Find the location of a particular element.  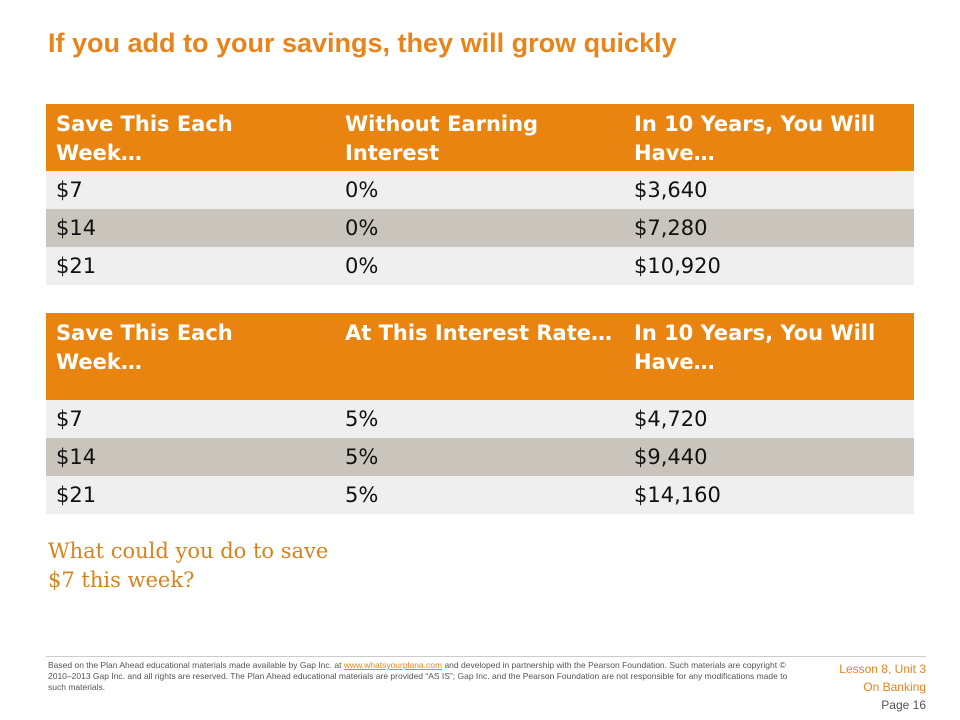

cell-total: $10,920 is located at coordinates (769, 266).